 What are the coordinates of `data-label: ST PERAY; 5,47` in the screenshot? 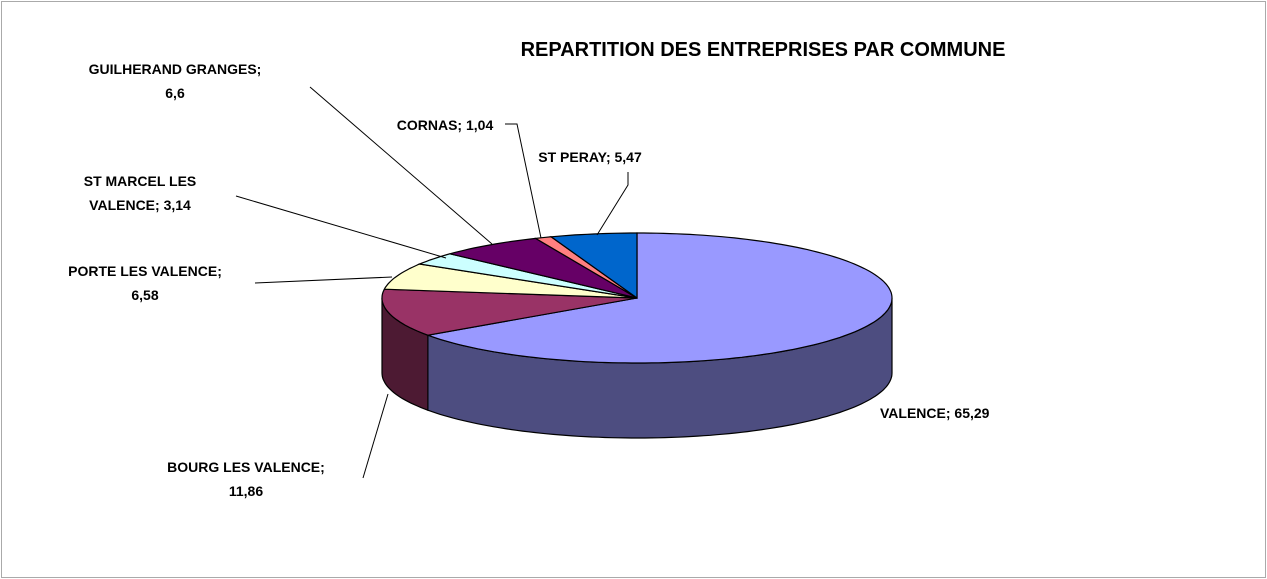 It's located at (590, 157).